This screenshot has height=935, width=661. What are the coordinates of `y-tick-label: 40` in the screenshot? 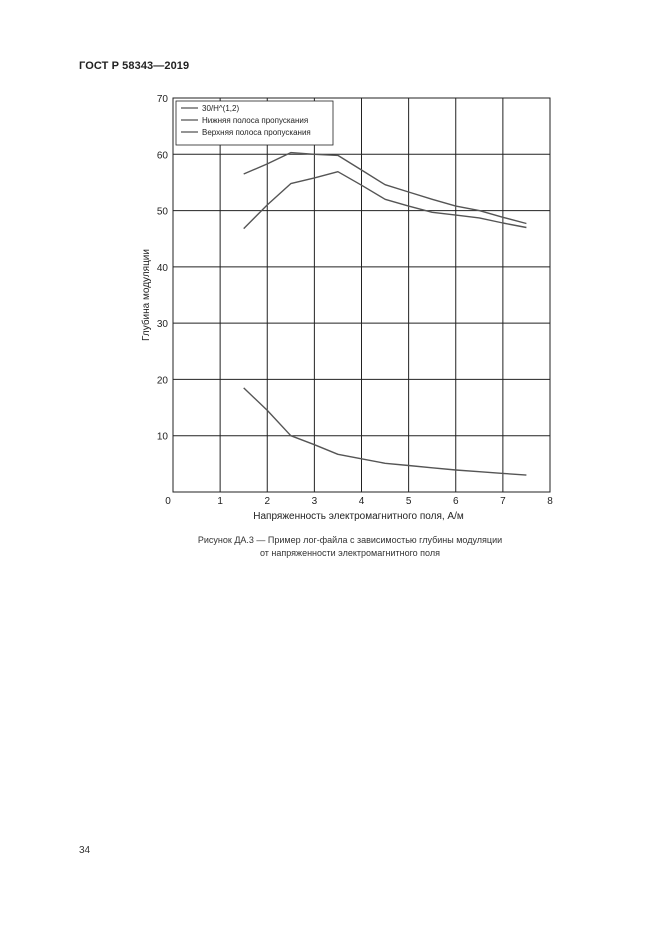 It's located at (163, 268).